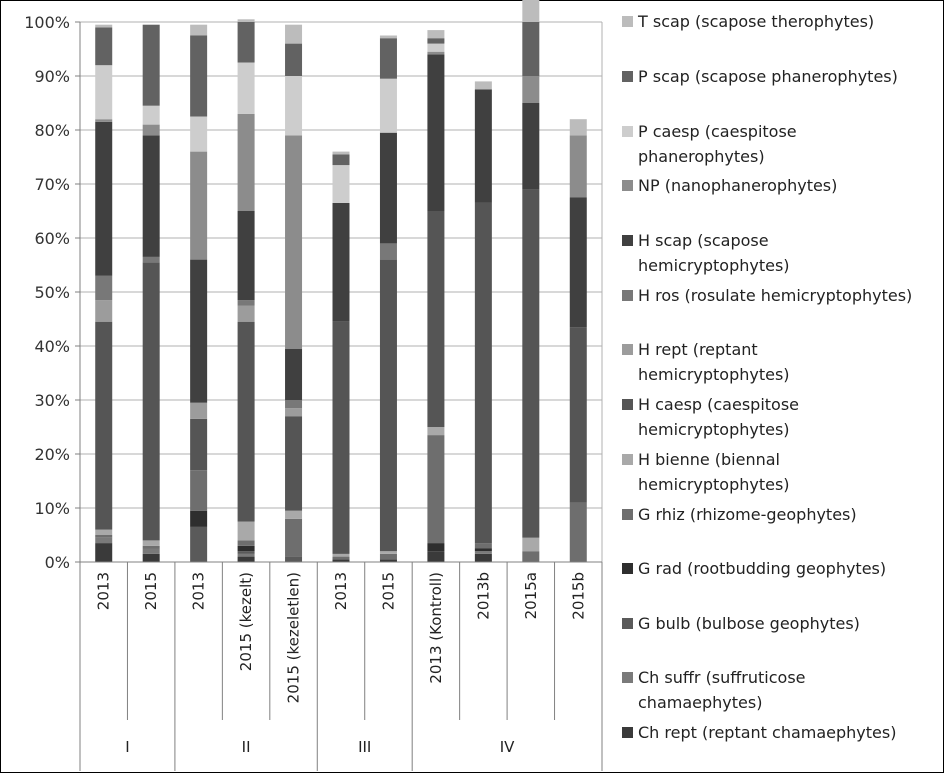 The image size is (944, 773). Describe the element at coordinates (737, 185) in the screenshot. I see `legend-label: NP (nanophanerophytes)` at that location.